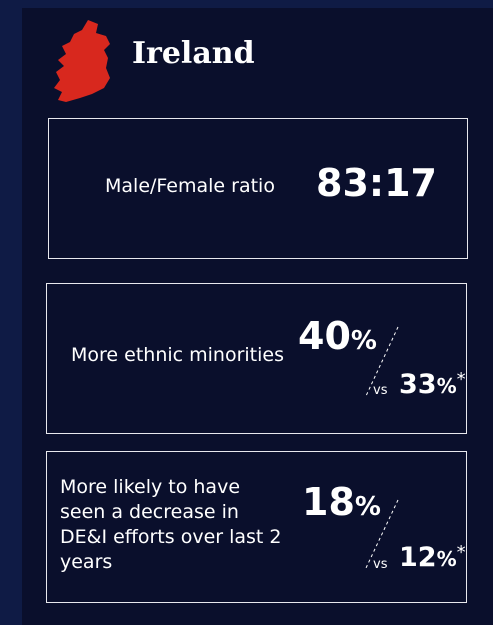  I want to click on card-label: More ethnic minorities, so click(177, 355).